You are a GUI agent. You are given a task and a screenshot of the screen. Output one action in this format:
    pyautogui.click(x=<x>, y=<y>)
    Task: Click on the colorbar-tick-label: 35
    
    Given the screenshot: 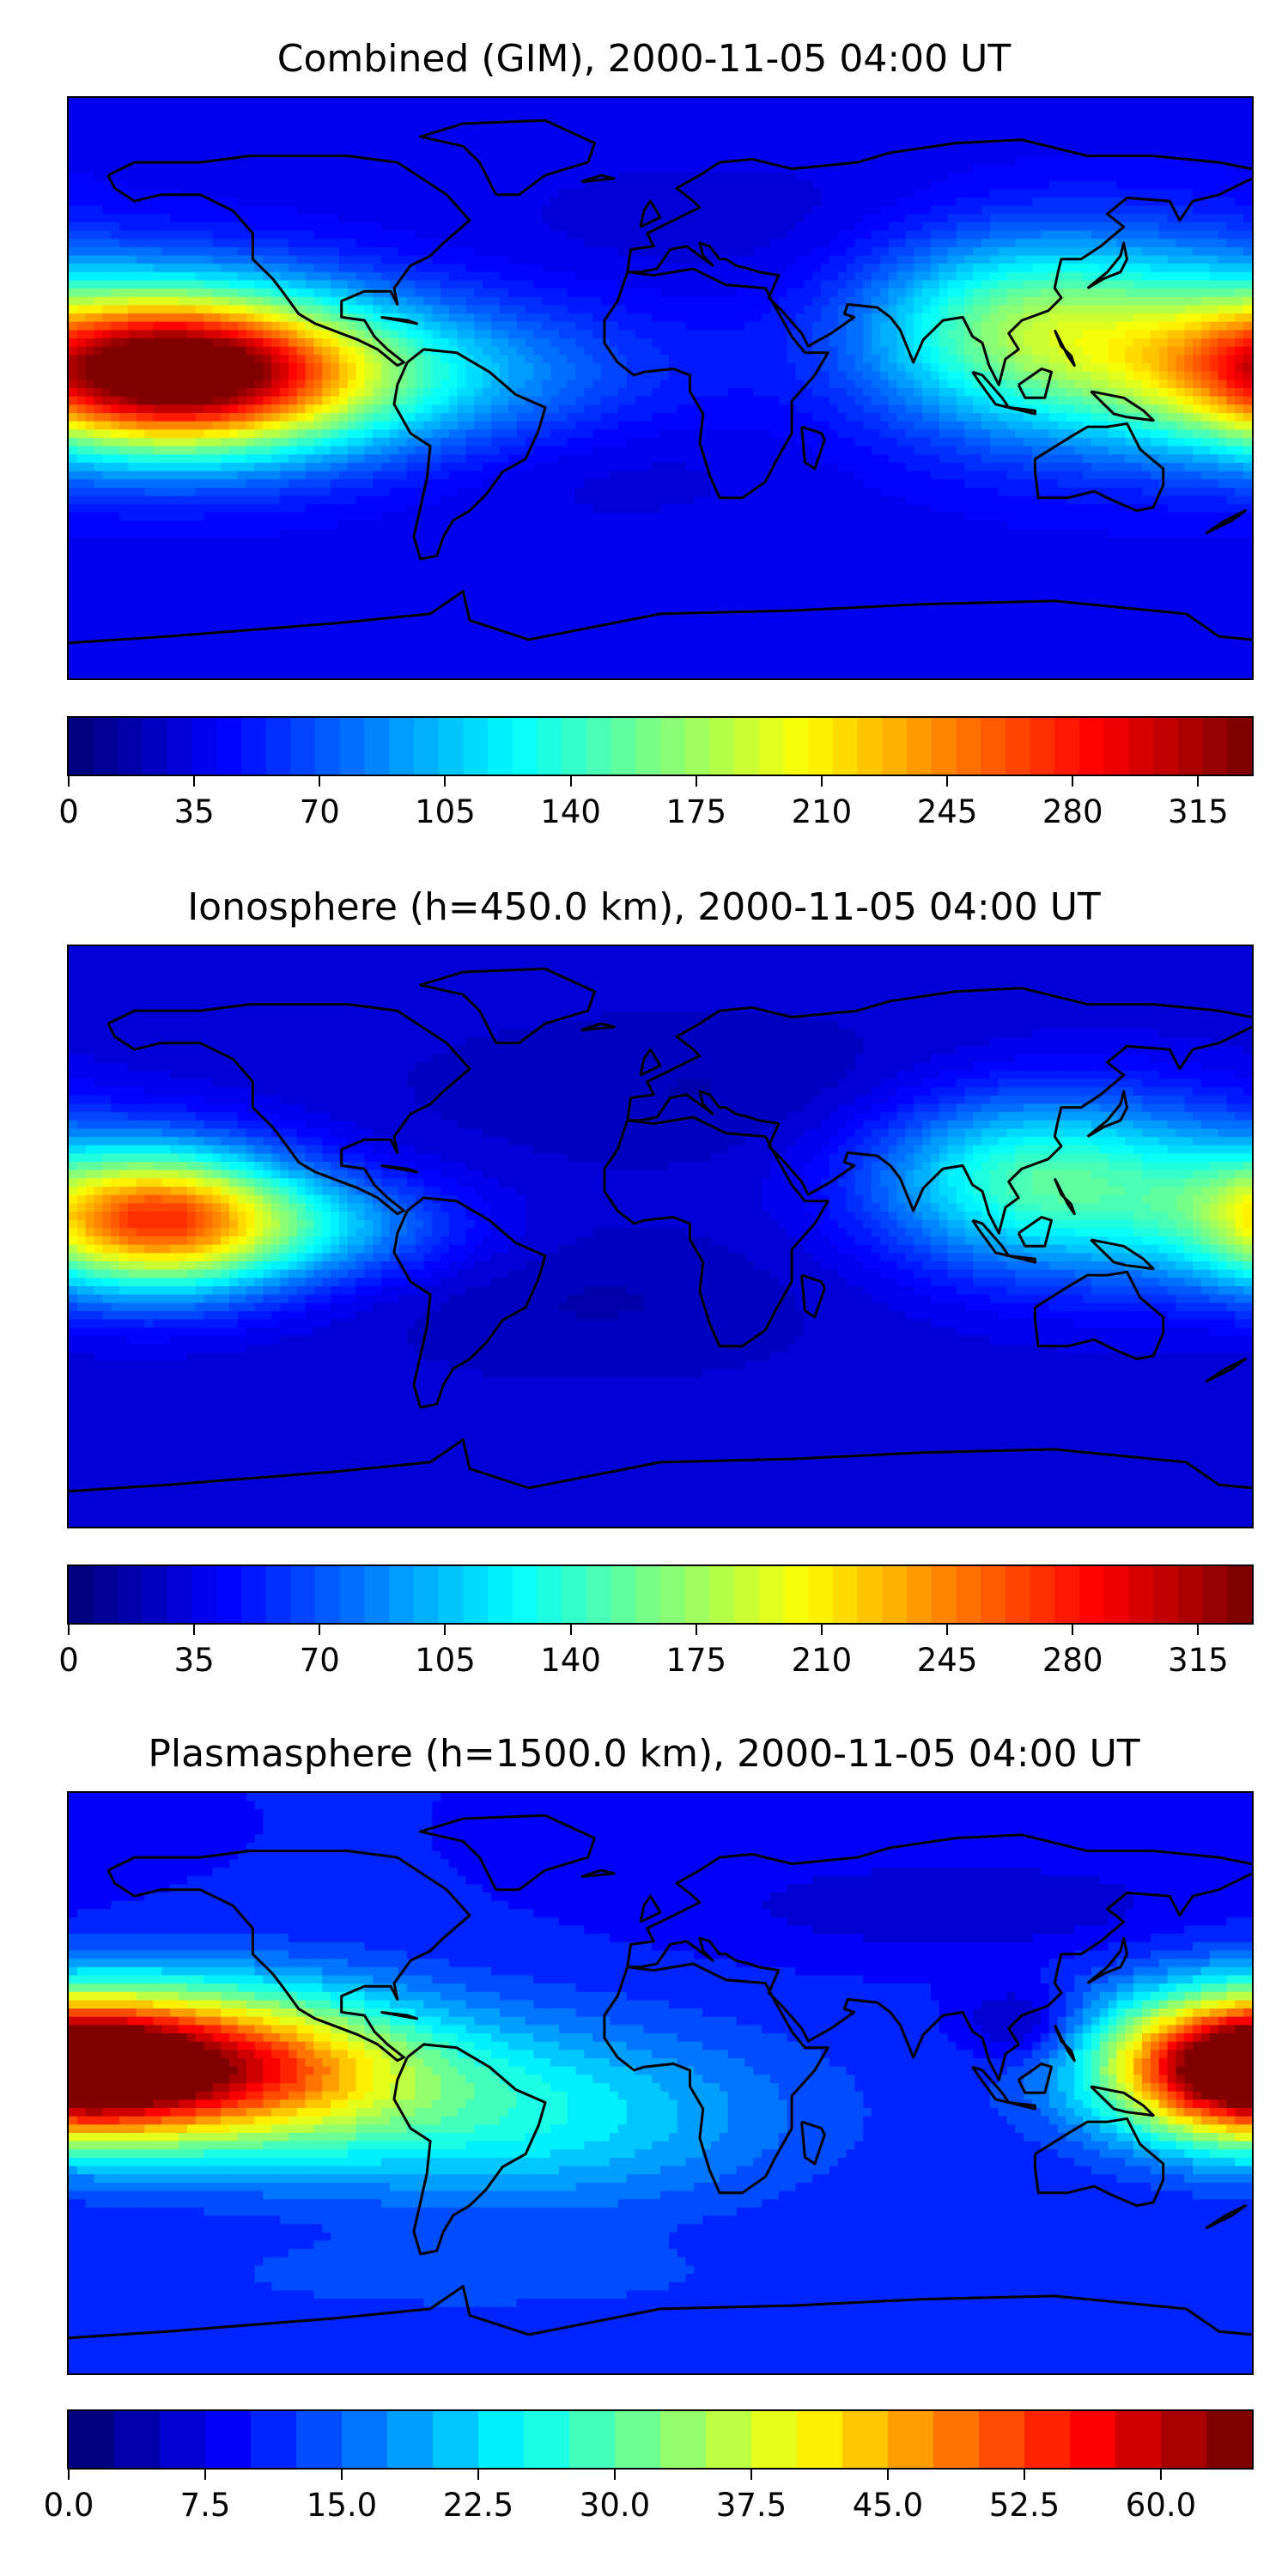 What is the action you would take?
    pyautogui.click(x=194, y=812)
    